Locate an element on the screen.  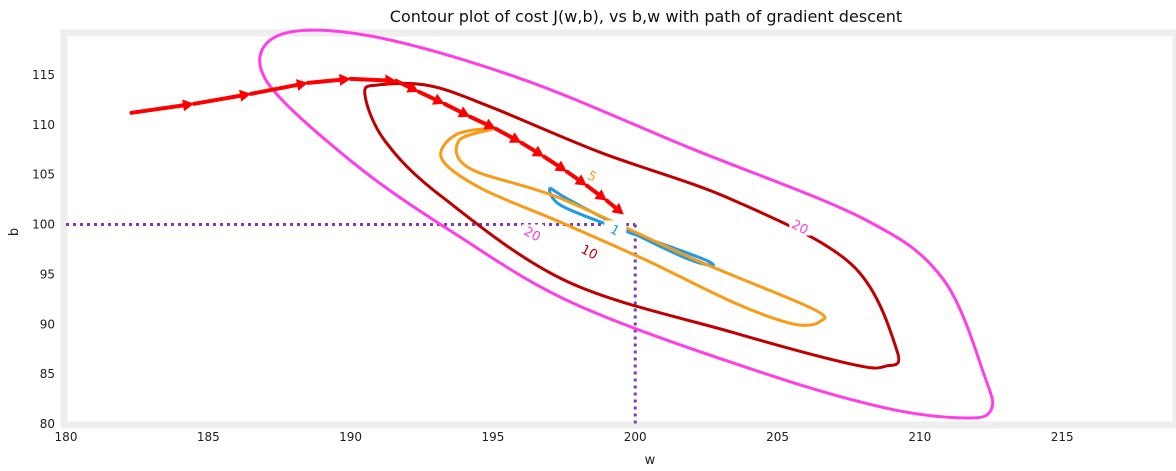
y-tick-label: 85 is located at coordinates (47, 374).